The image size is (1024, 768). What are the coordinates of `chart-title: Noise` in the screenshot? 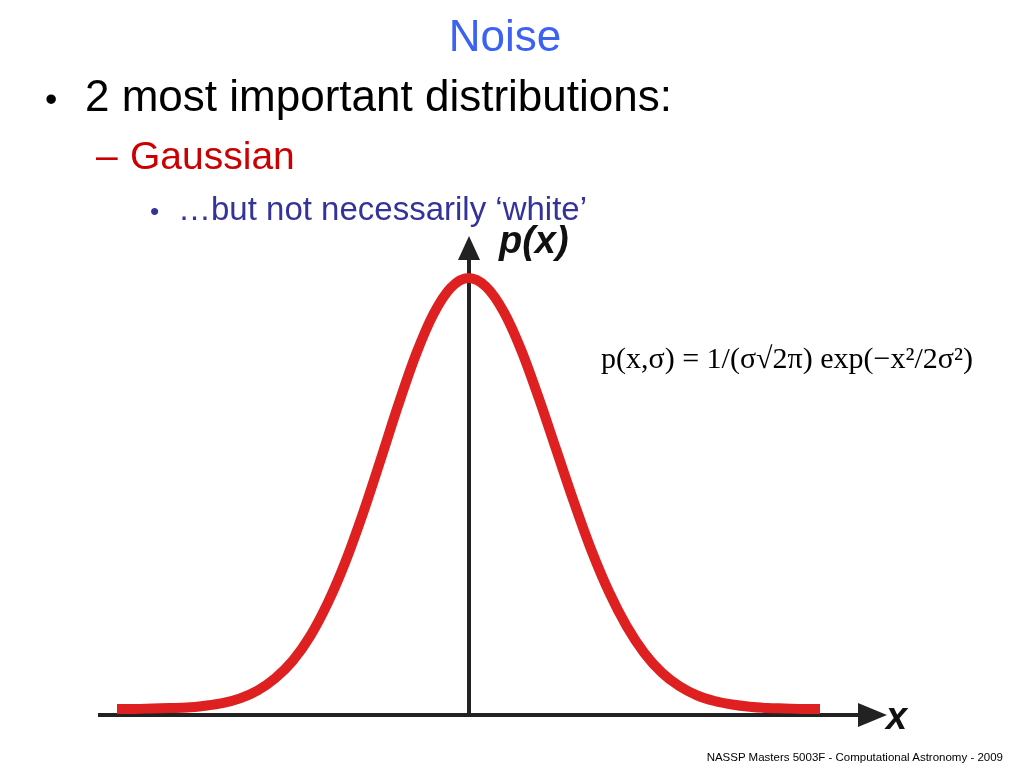 It's located at (505, 35).